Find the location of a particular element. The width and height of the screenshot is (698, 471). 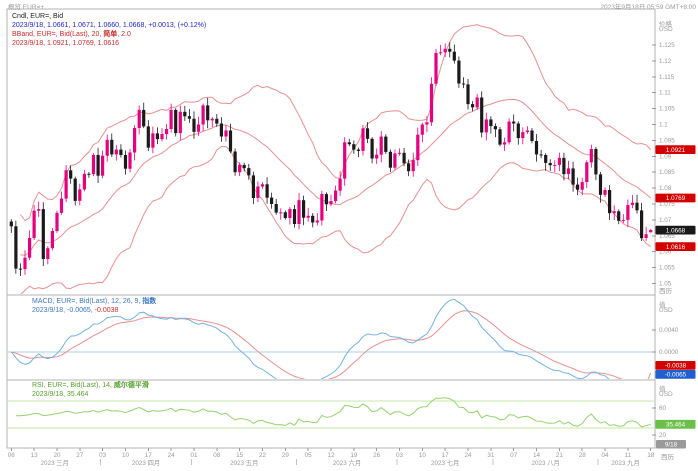

macd-signal-value: -0.0038 is located at coordinates (106, 310).